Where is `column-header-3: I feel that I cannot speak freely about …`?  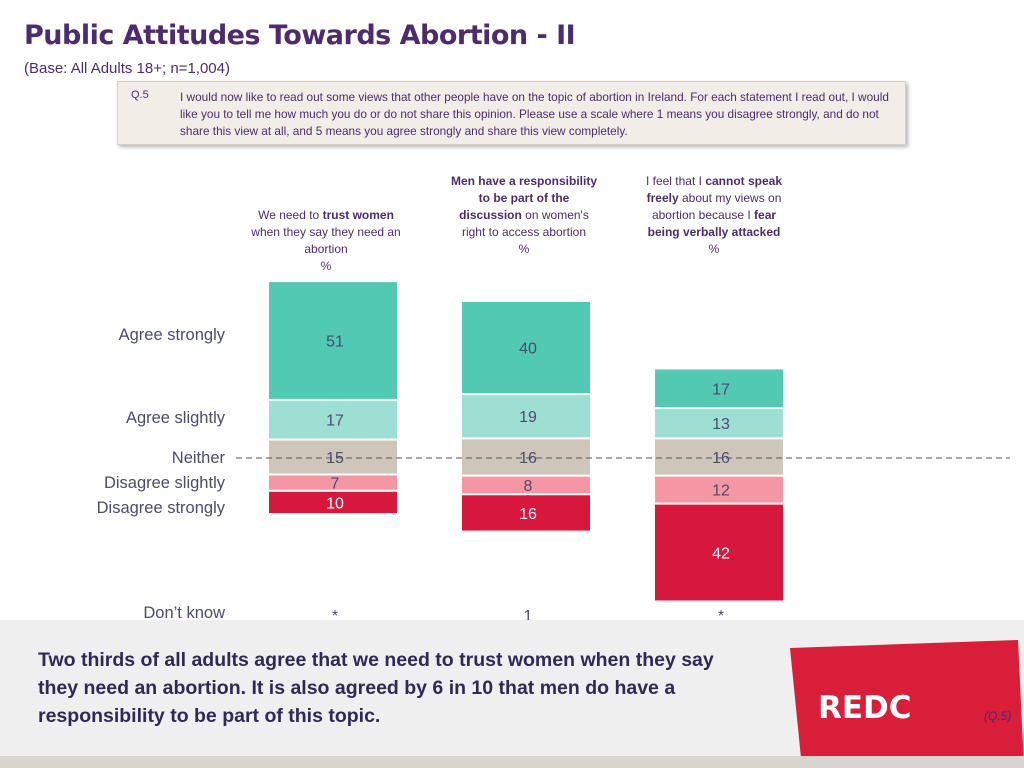
column-header-3: I feel that I cannot speak freely about … is located at coordinates (714, 215).